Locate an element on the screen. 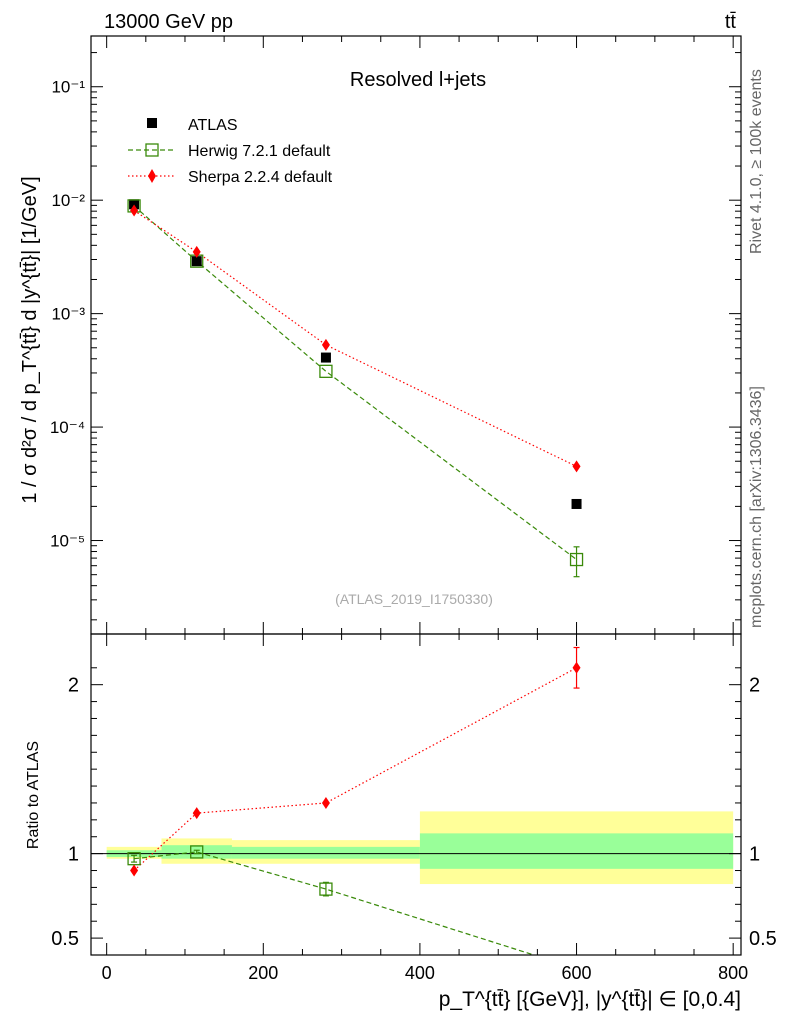 The image size is (786, 1024). plot-title: Resolved l+jets is located at coordinates (418, 80).